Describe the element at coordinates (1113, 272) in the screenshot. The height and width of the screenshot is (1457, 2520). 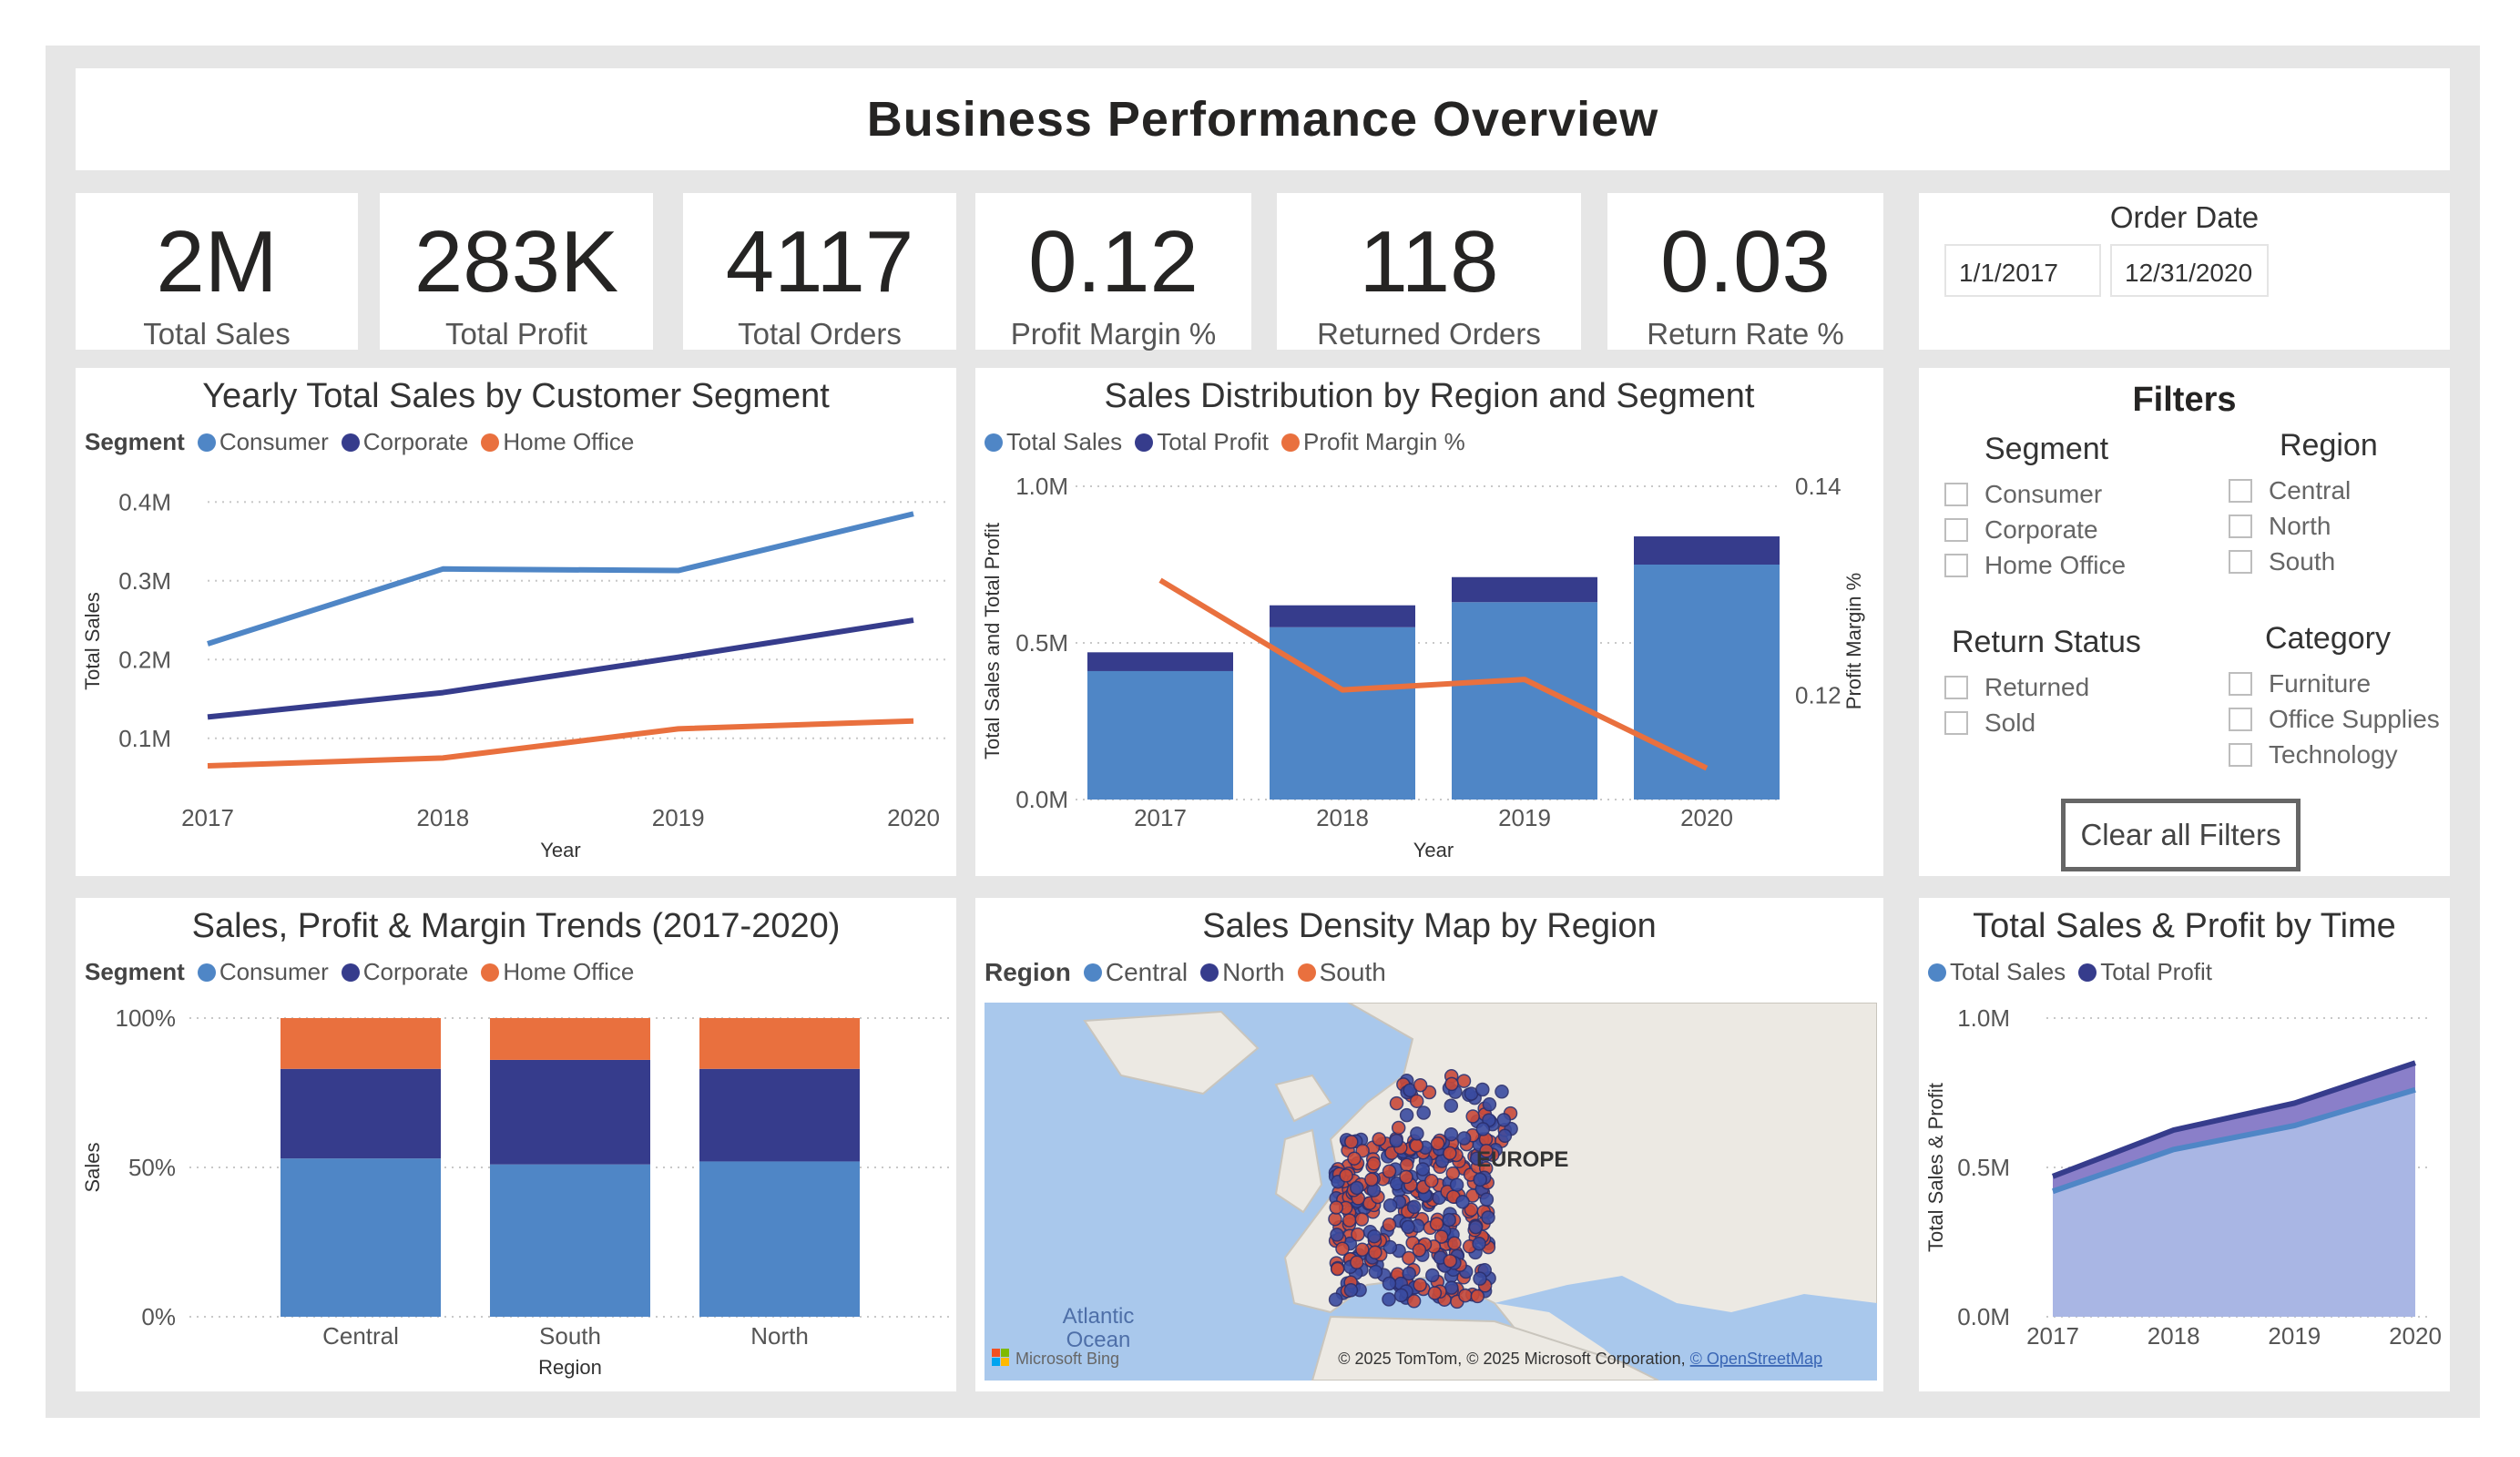
I see `kpi-profit-margin: 0.12 Profit Margin %` at that location.